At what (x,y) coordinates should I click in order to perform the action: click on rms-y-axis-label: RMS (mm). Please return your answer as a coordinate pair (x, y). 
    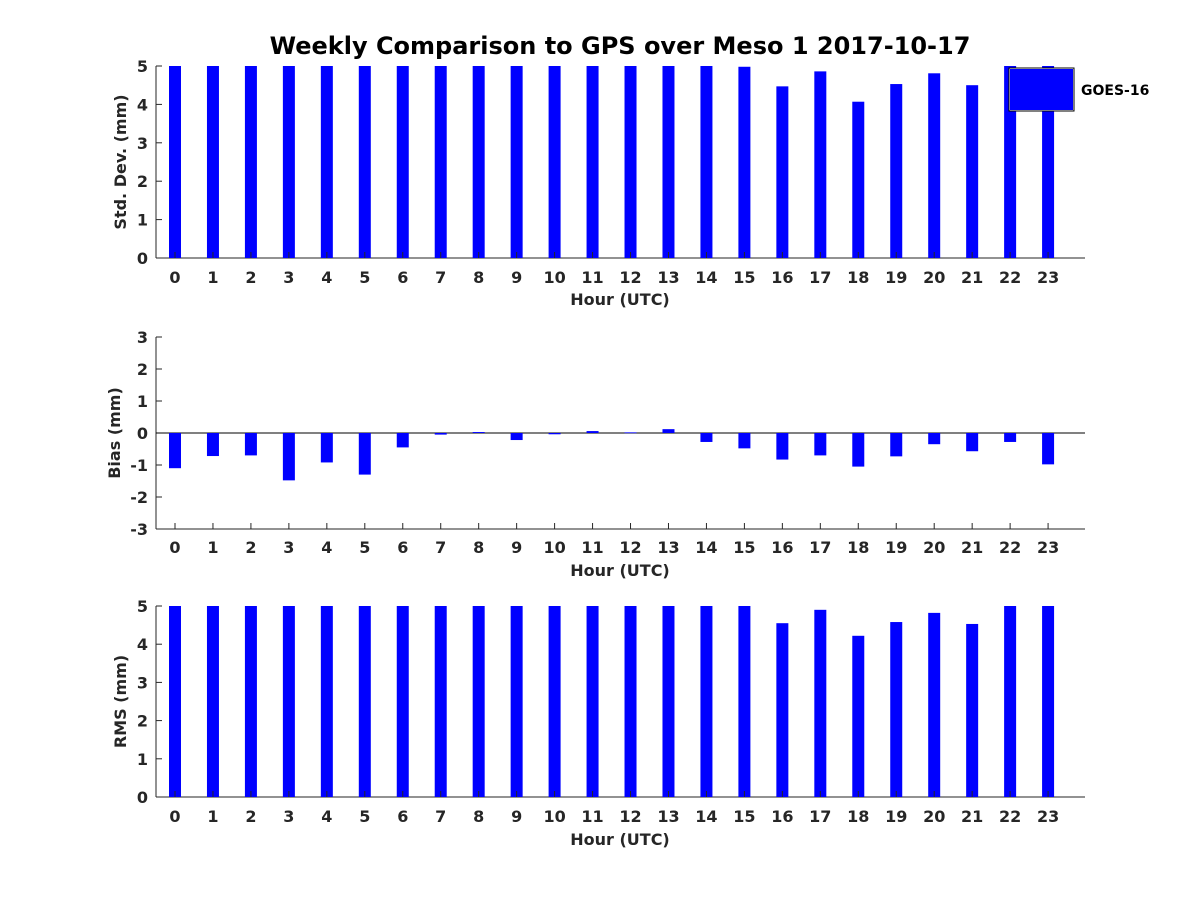
    Looking at the image, I should click on (120, 701).